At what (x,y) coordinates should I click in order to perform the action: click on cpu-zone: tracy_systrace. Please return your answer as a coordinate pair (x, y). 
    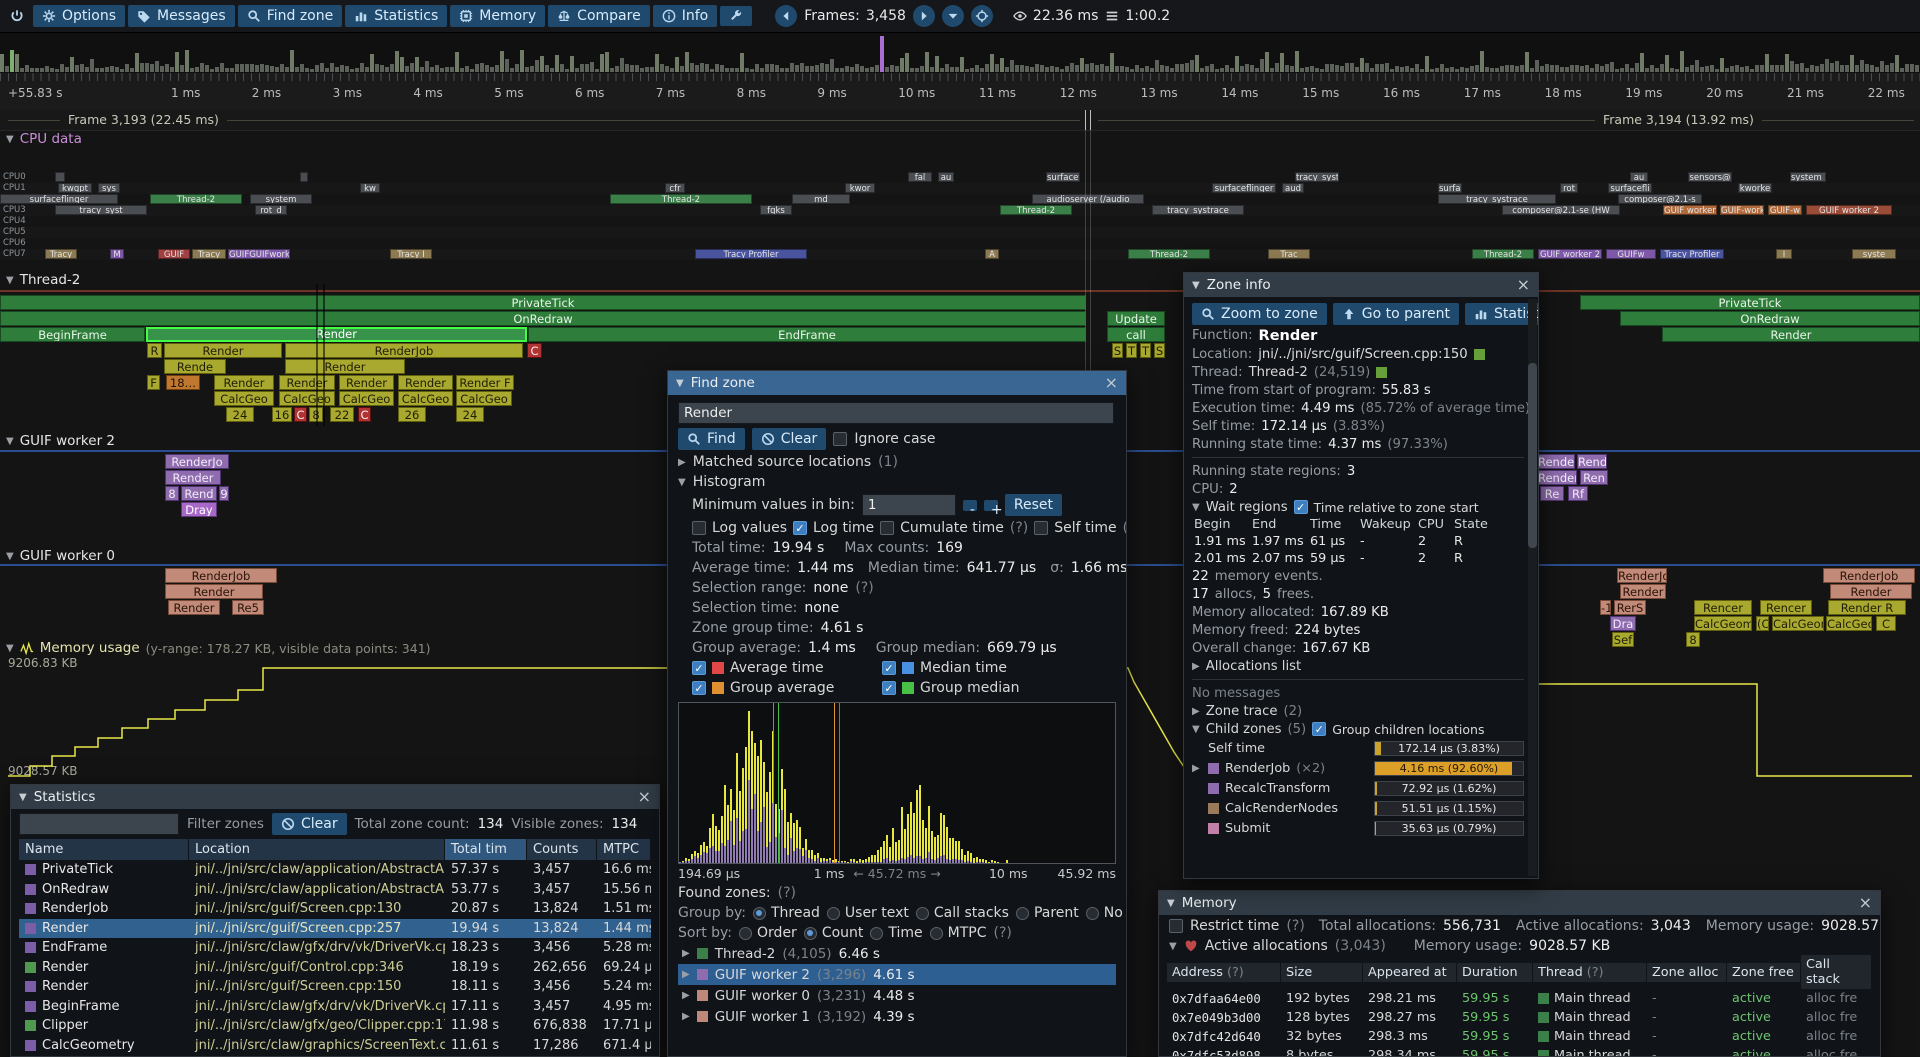
    Looking at the image, I should click on (1317, 177).